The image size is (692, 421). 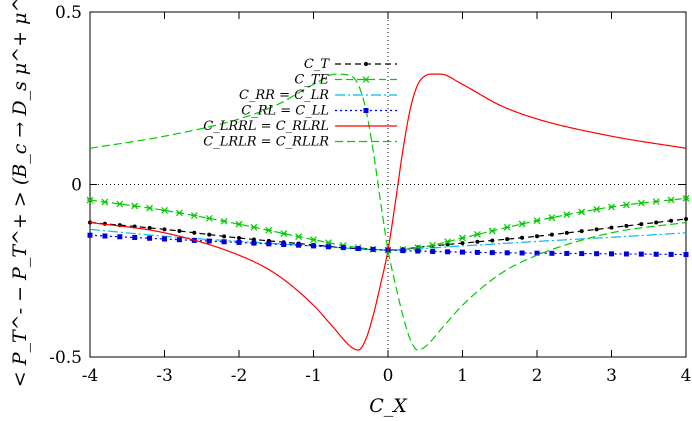 What do you see at coordinates (537, 376) in the screenshot?
I see `x-tick-label: 2` at bounding box center [537, 376].